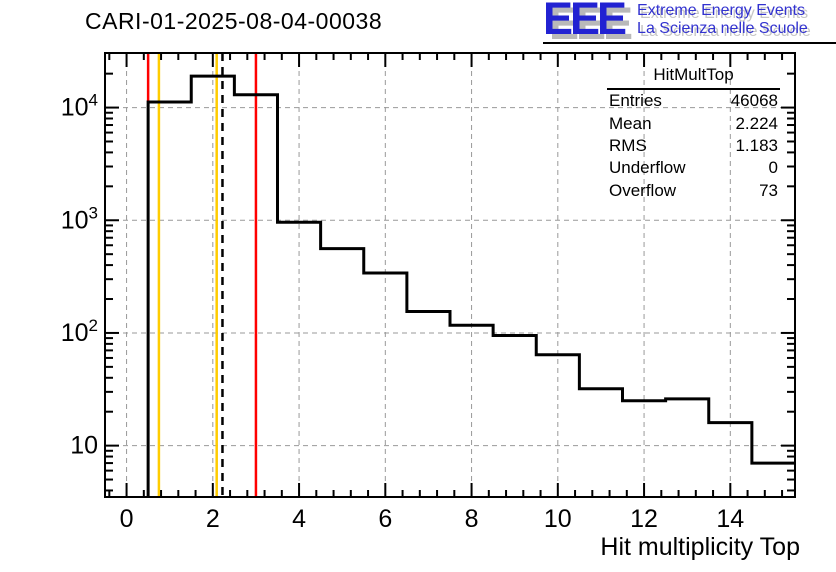 The width and height of the screenshot is (836, 572). Describe the element at coordinates (756, 145) in the screenshot. I see `stats-value: 1.183` at that location.